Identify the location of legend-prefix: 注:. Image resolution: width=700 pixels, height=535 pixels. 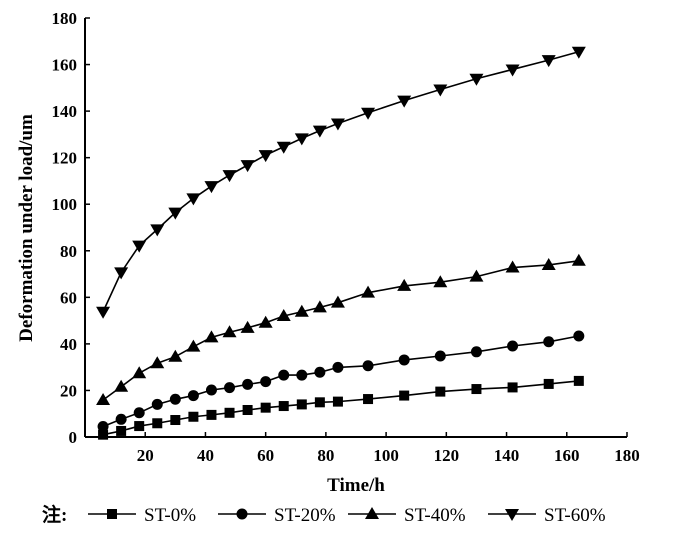
(54, 514).